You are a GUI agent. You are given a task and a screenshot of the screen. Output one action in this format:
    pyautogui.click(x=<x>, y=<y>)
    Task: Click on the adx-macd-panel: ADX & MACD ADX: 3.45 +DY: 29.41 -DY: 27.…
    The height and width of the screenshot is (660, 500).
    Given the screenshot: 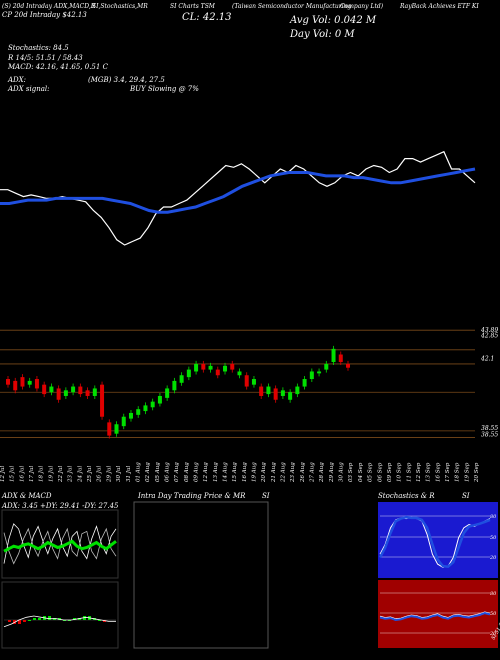 What is the action you would take?
    pyautogui.click(x=60, y=570)
    